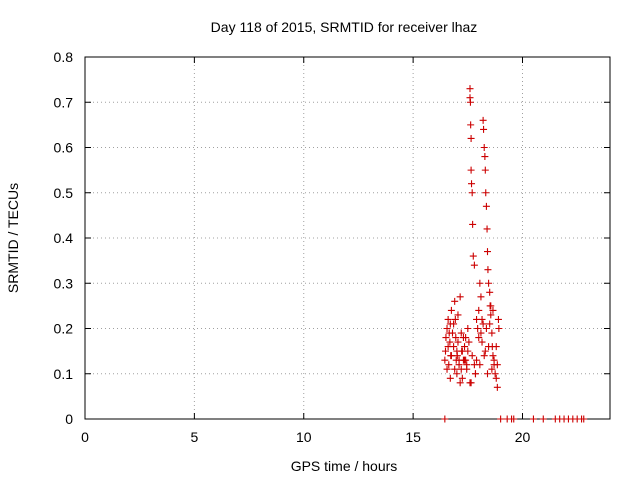  I want to click on y-tick-label: 0.3, so click(64, 283).